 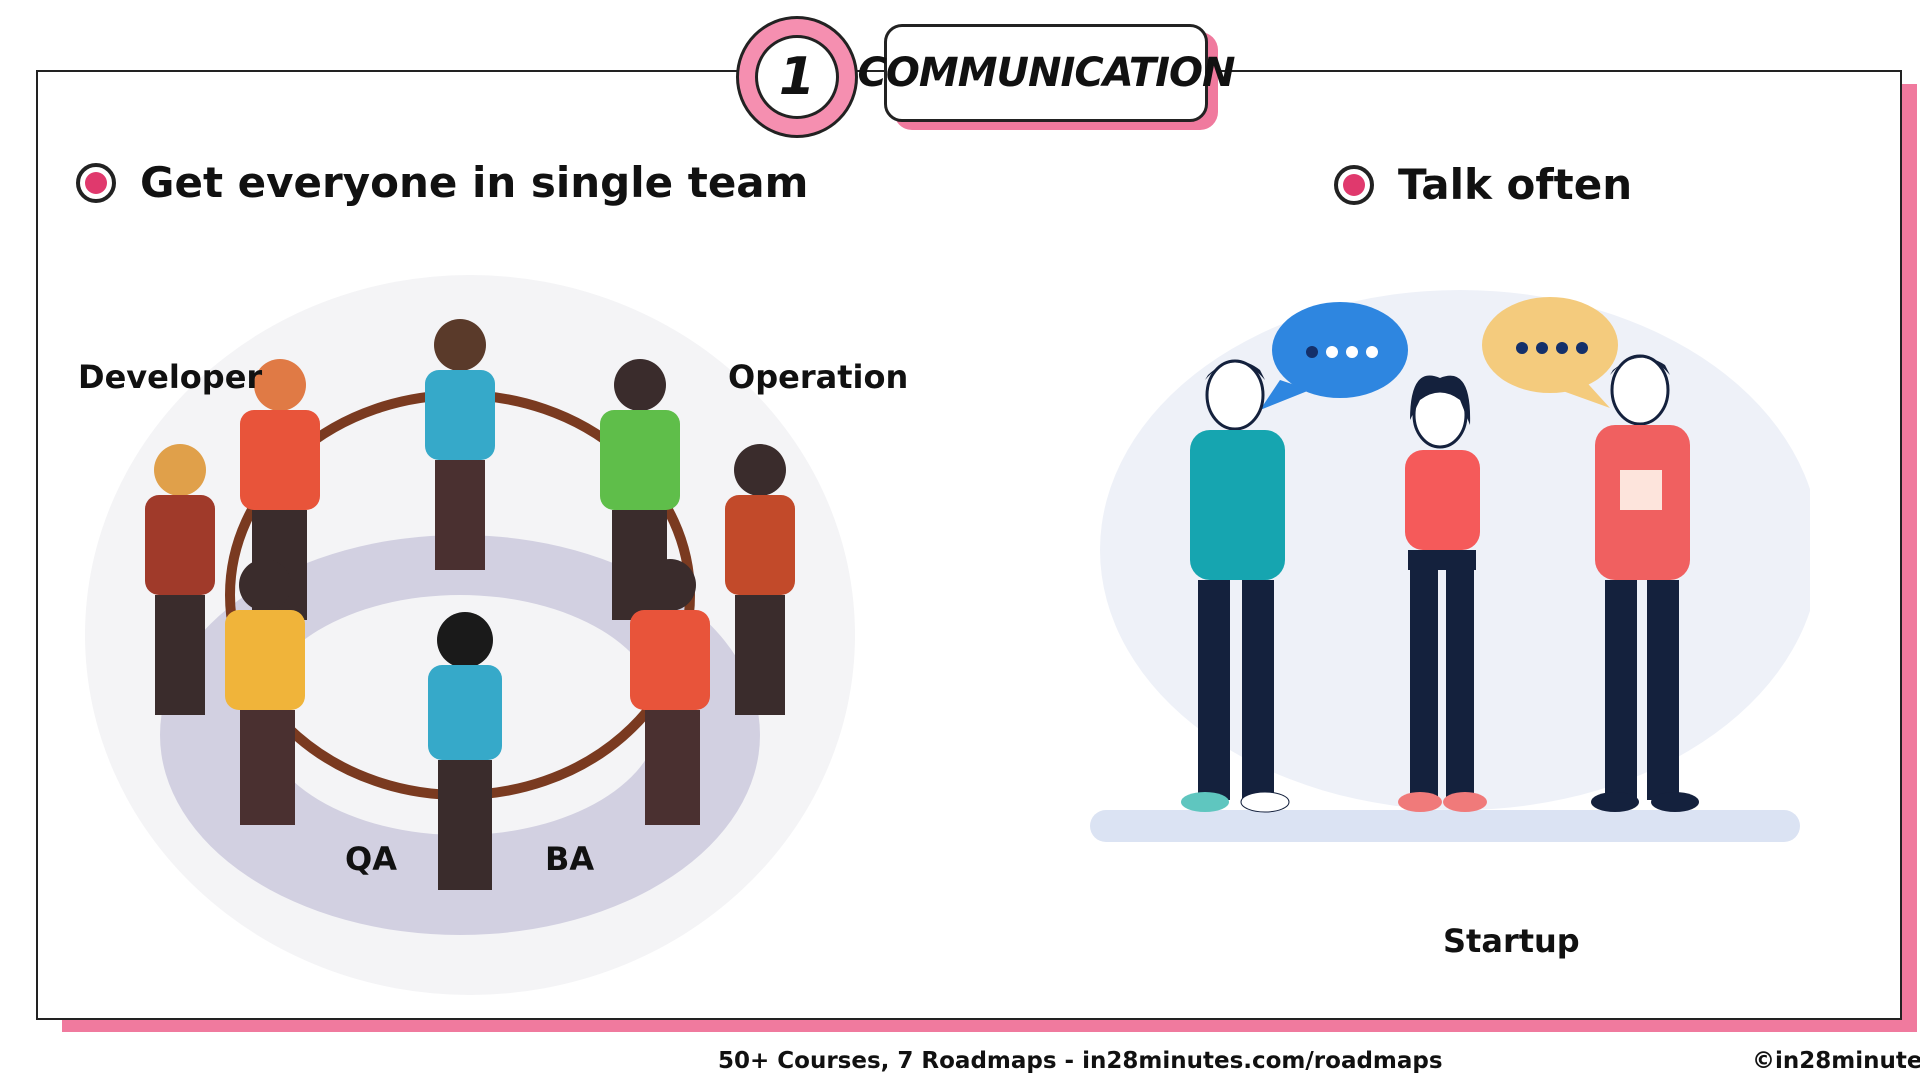 What do you see at coordinates (570, 859) in the screenshot?
I see `label-ba: BA` at bounding box center [570, 859].